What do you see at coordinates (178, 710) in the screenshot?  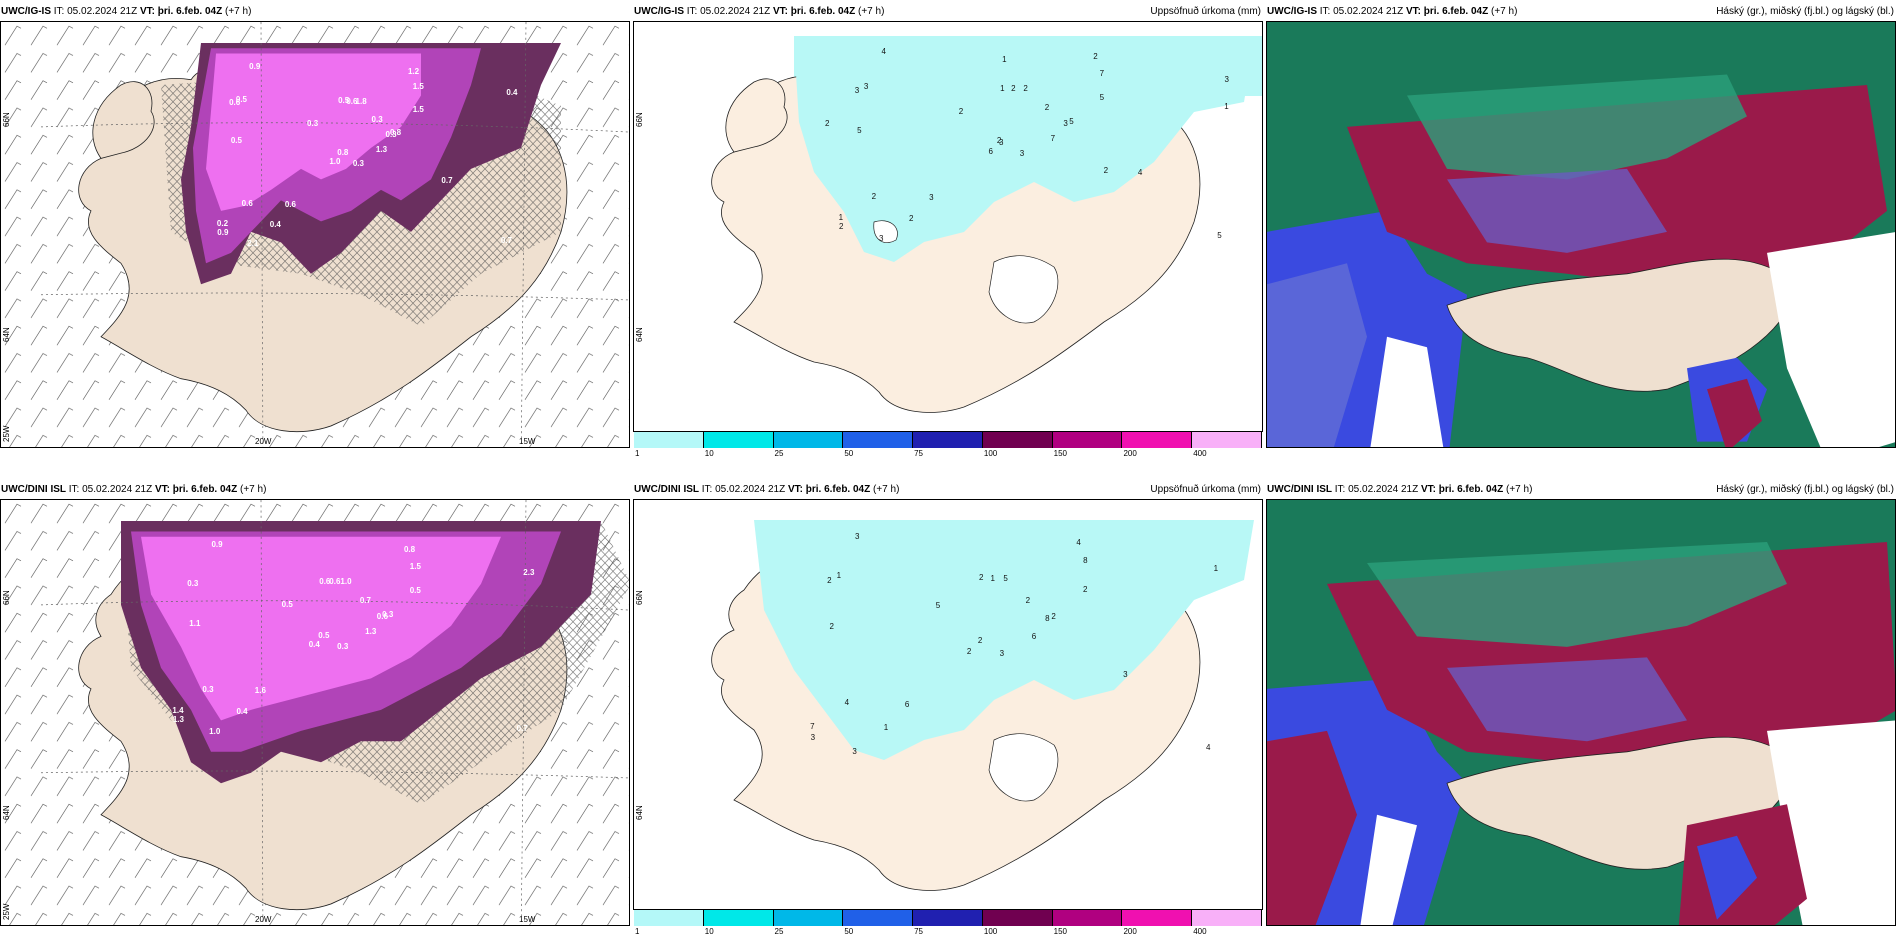 I see `map-value-label: 1.4` at bounding box center [178, 710].